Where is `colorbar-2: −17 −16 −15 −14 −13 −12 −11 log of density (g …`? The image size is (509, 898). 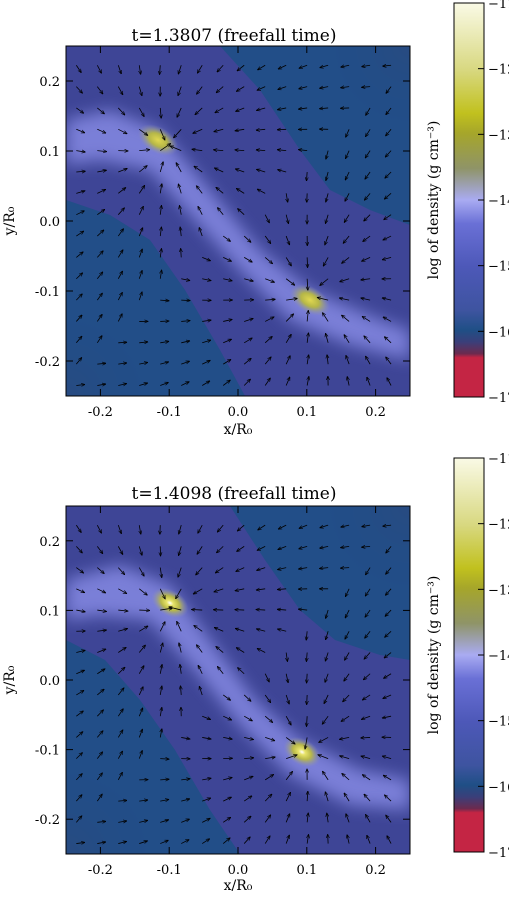
colorbar-2: −17 −16 −15 −14 −13 −12 −11 log of density (g … is located at coordinates (467, 656).